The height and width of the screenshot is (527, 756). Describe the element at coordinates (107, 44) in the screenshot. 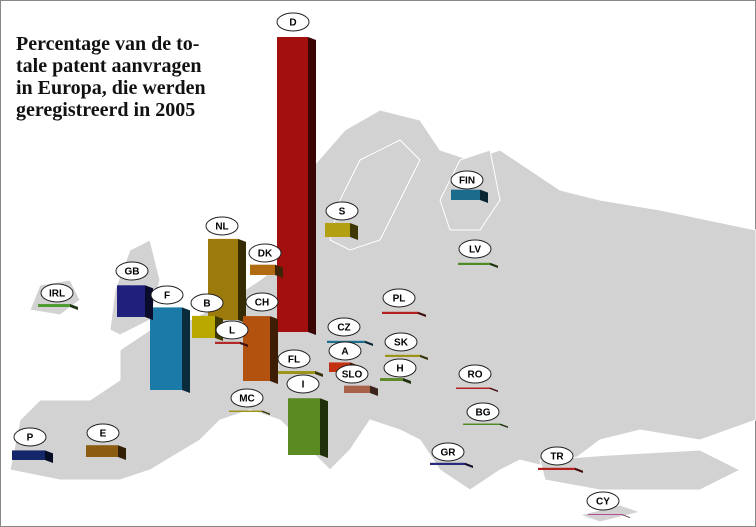

I see `title-line: Percentage van de to-` at that location.